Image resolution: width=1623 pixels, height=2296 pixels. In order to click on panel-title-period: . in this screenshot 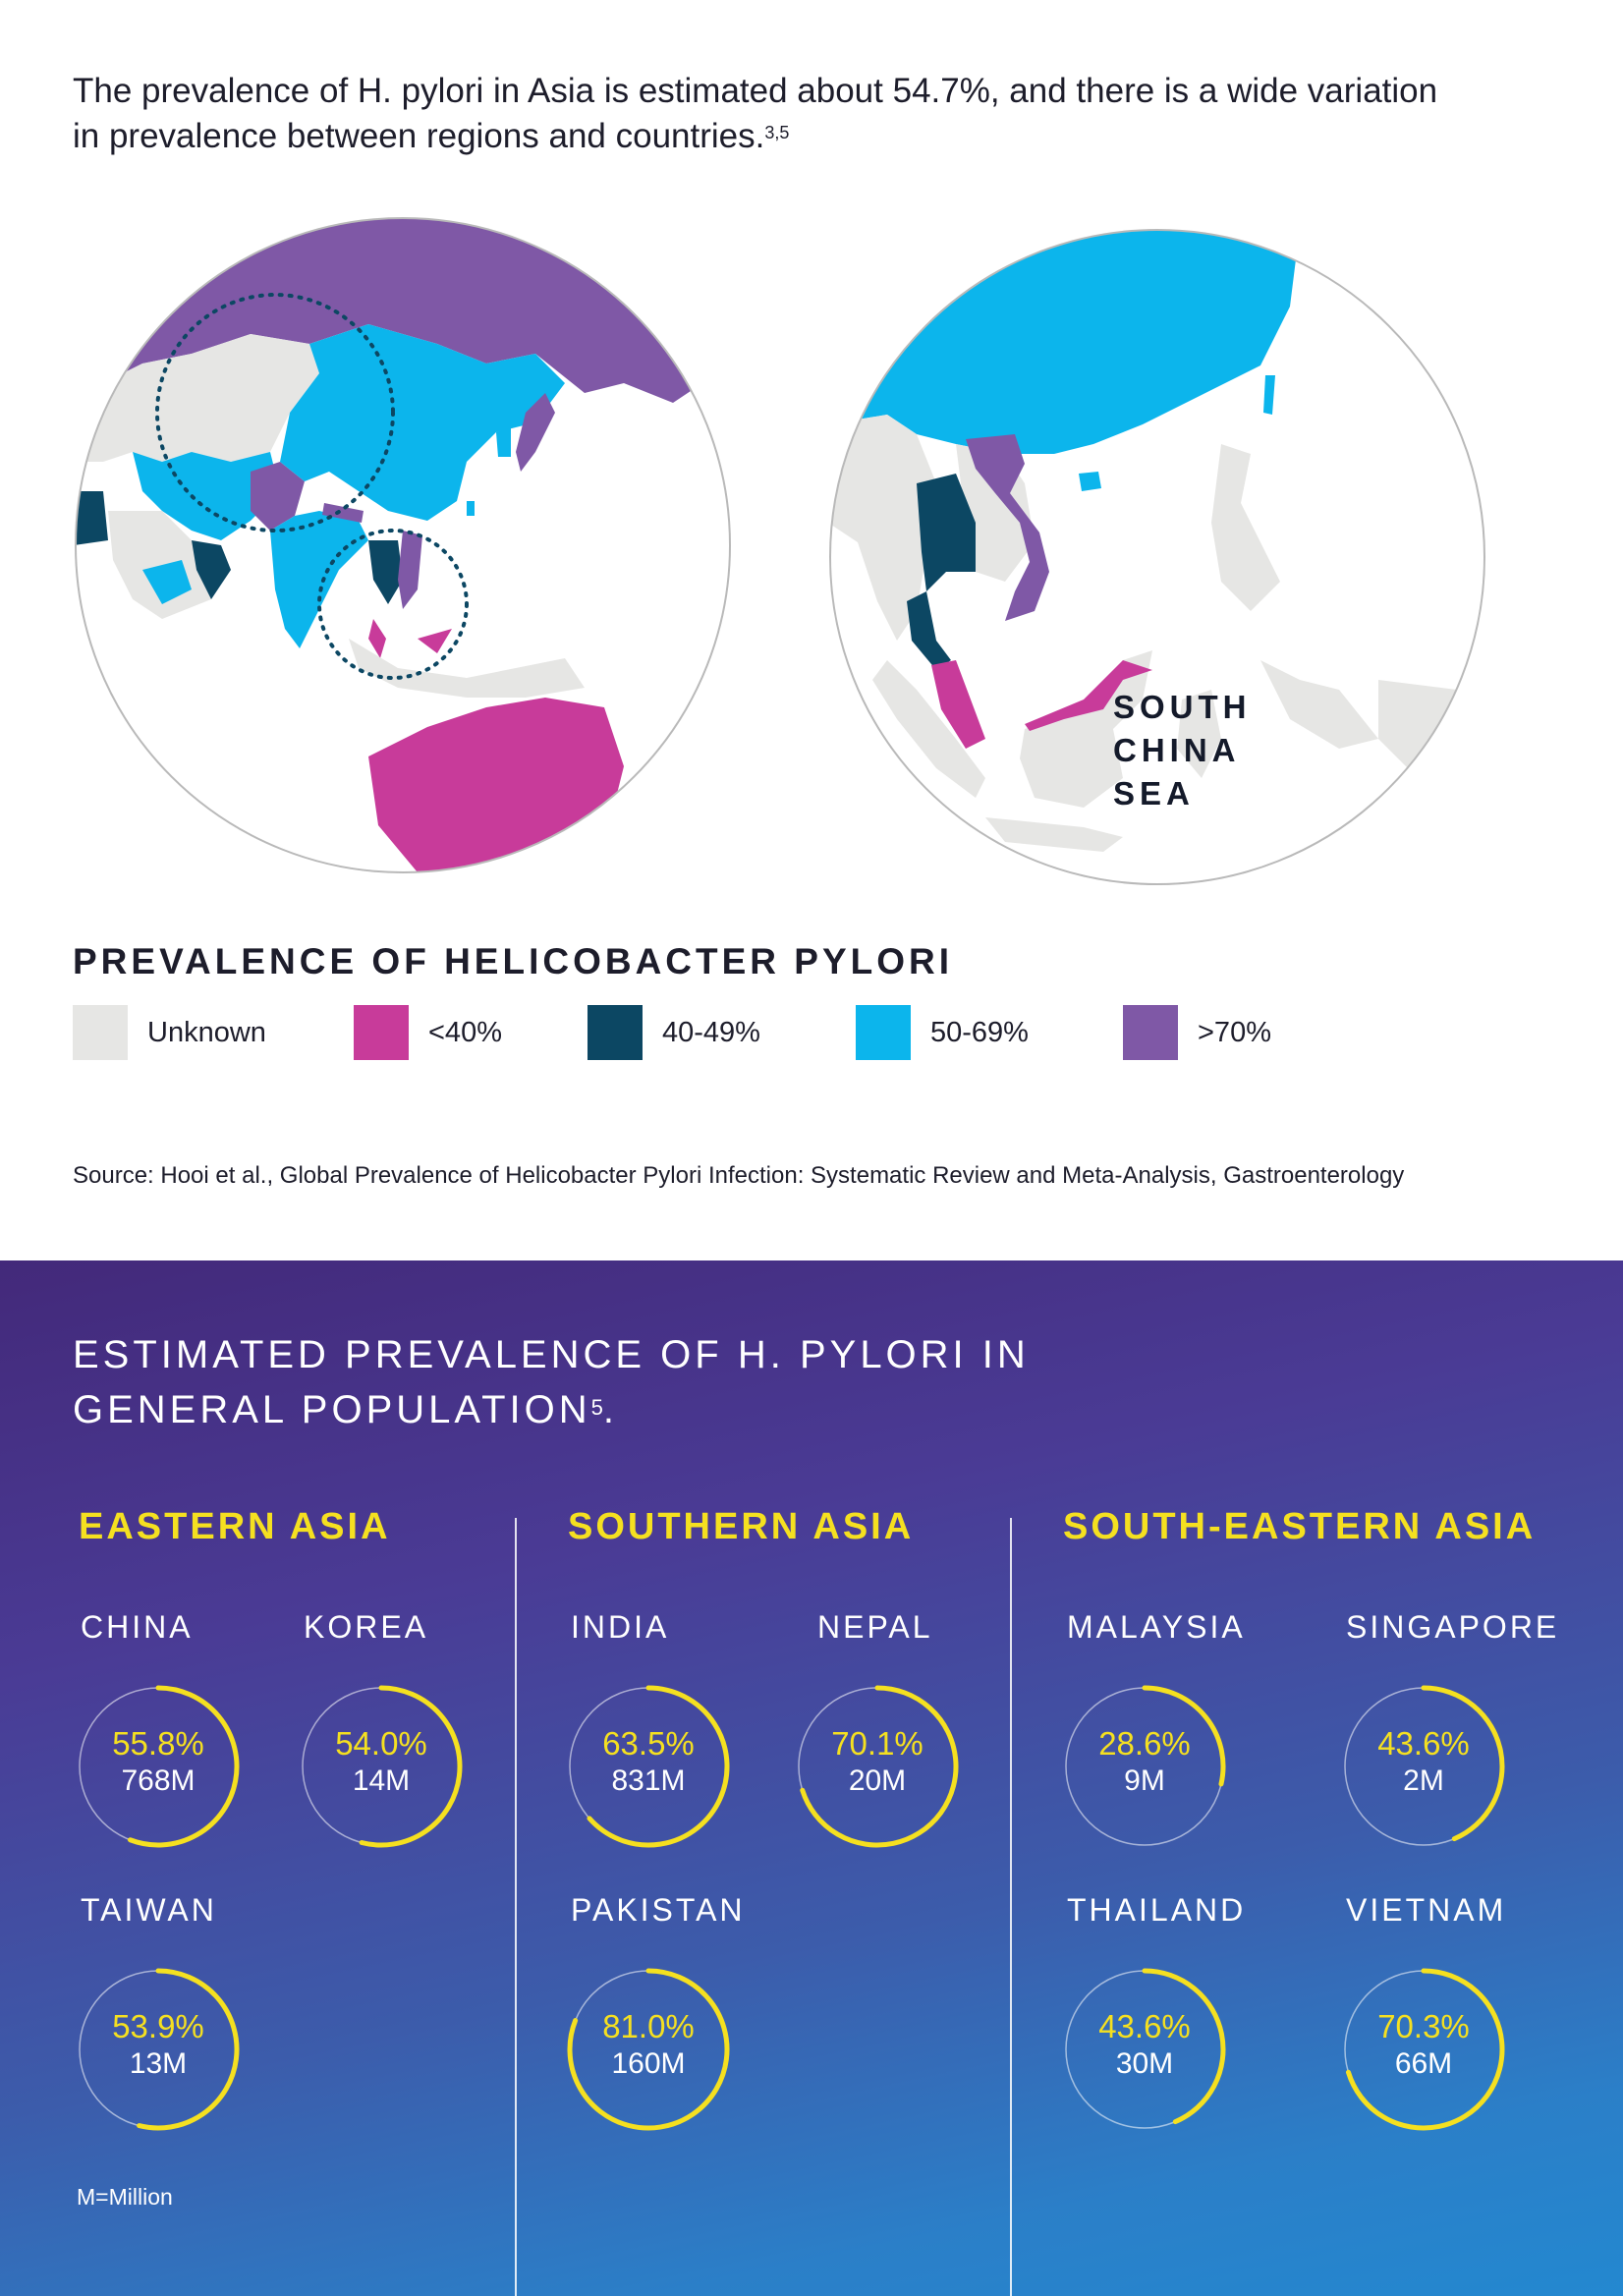, I will do `click(610, 1409)`.